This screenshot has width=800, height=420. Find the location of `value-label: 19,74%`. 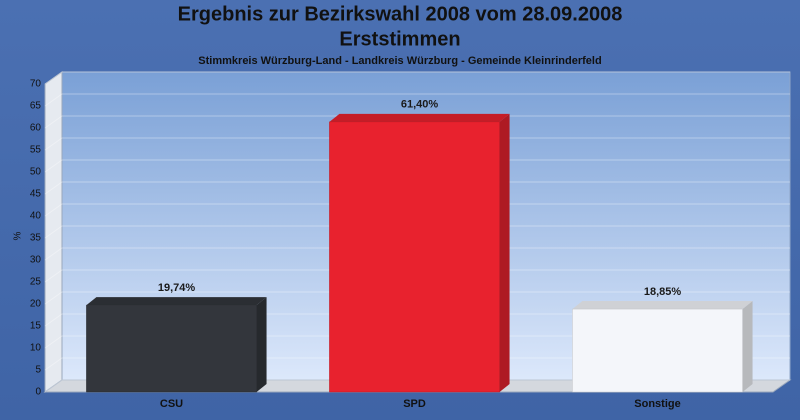

value-label: 19,74% is located at coordinates (177, 288).